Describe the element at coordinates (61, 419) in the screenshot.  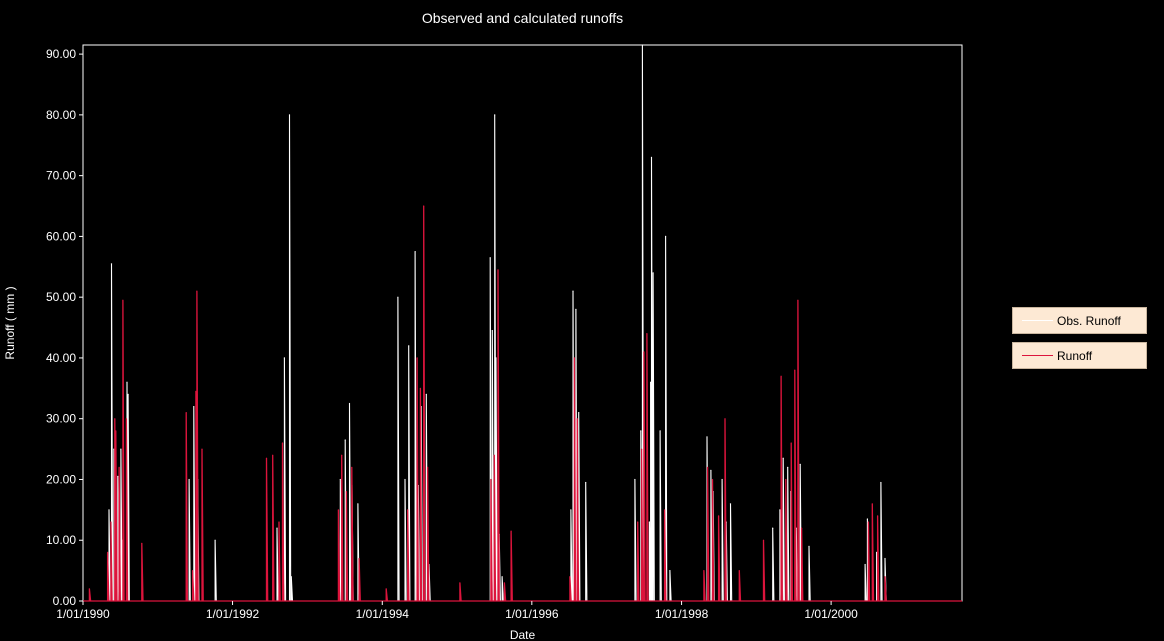
I see `y-tick-label: 30.00` at that location.